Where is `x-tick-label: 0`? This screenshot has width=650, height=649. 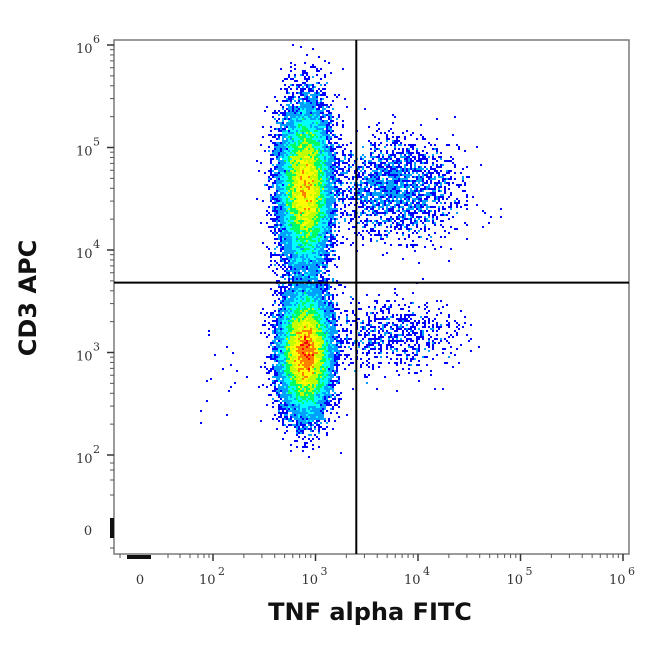
x-tick-label: 0 is located at coordinates (140, 580).